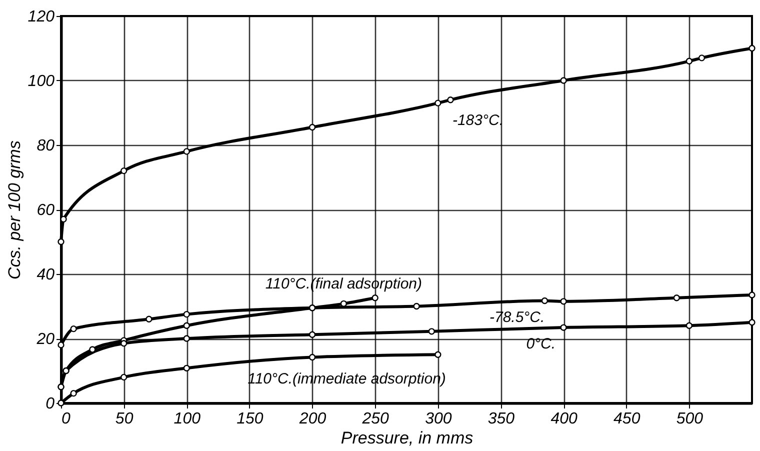  What do you see at coordinates (690, 419) in the screenshot?
I see `x-tick-label: 500` at bounding box center [690, 419].